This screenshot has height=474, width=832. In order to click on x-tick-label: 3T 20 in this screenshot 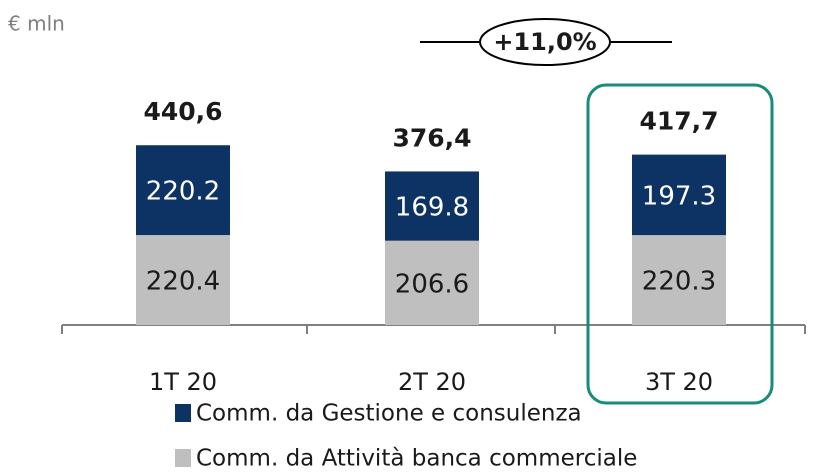, I will do `click(679, 382)`.